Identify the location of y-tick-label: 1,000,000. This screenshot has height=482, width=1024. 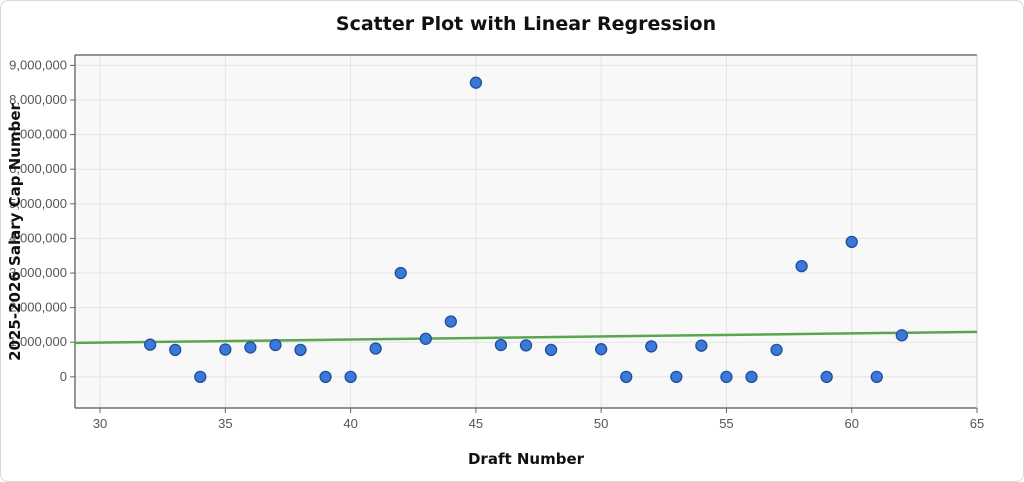
(38, 341).